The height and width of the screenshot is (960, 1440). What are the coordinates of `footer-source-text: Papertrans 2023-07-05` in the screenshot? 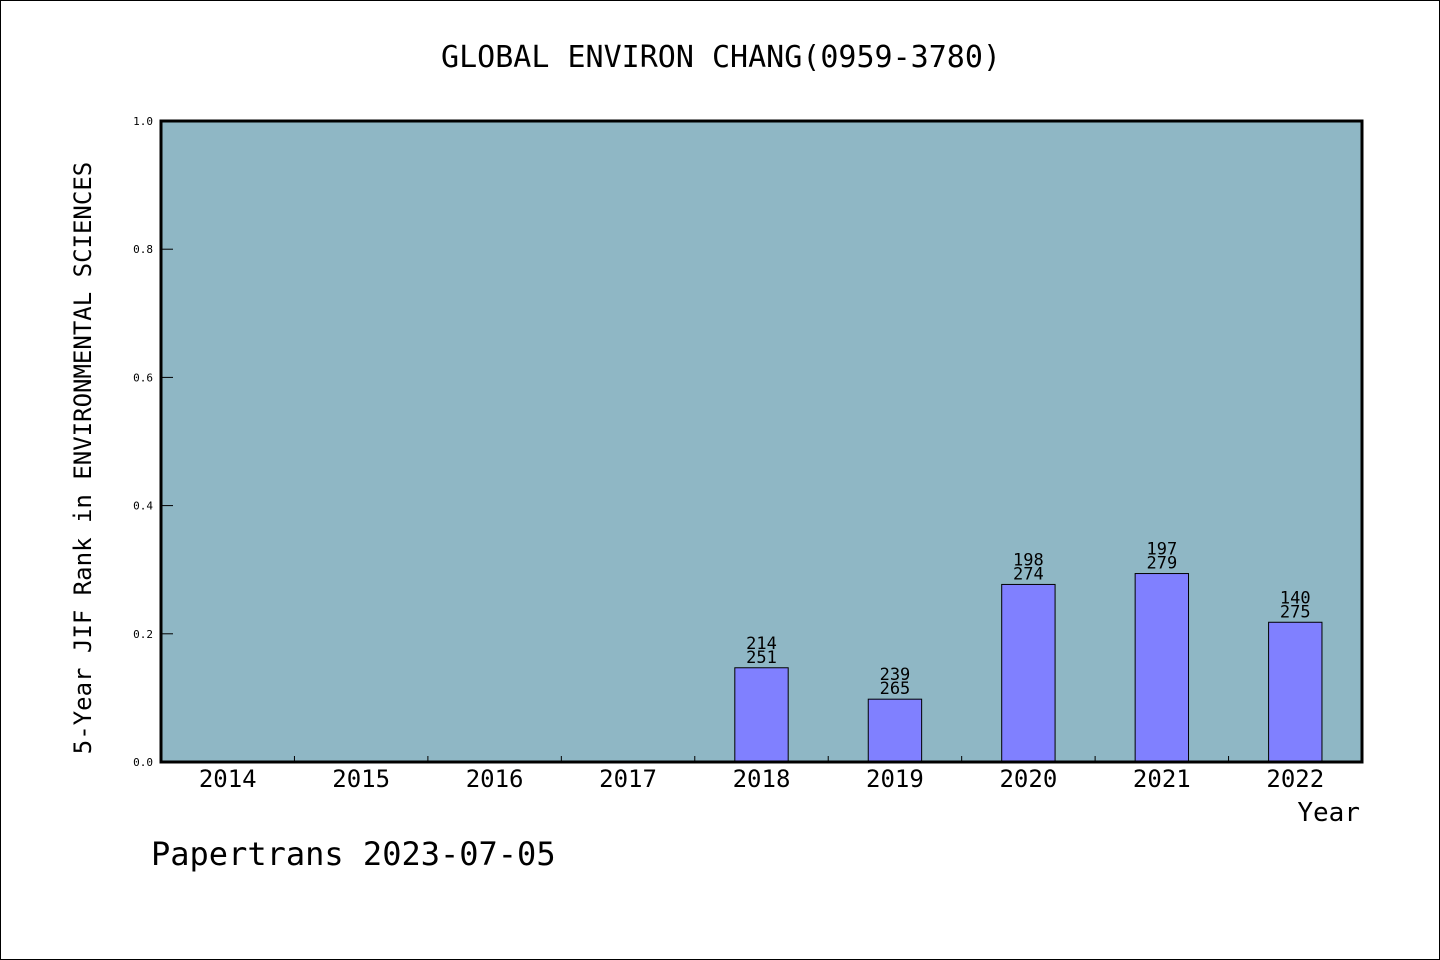 It's located at (353, 854).